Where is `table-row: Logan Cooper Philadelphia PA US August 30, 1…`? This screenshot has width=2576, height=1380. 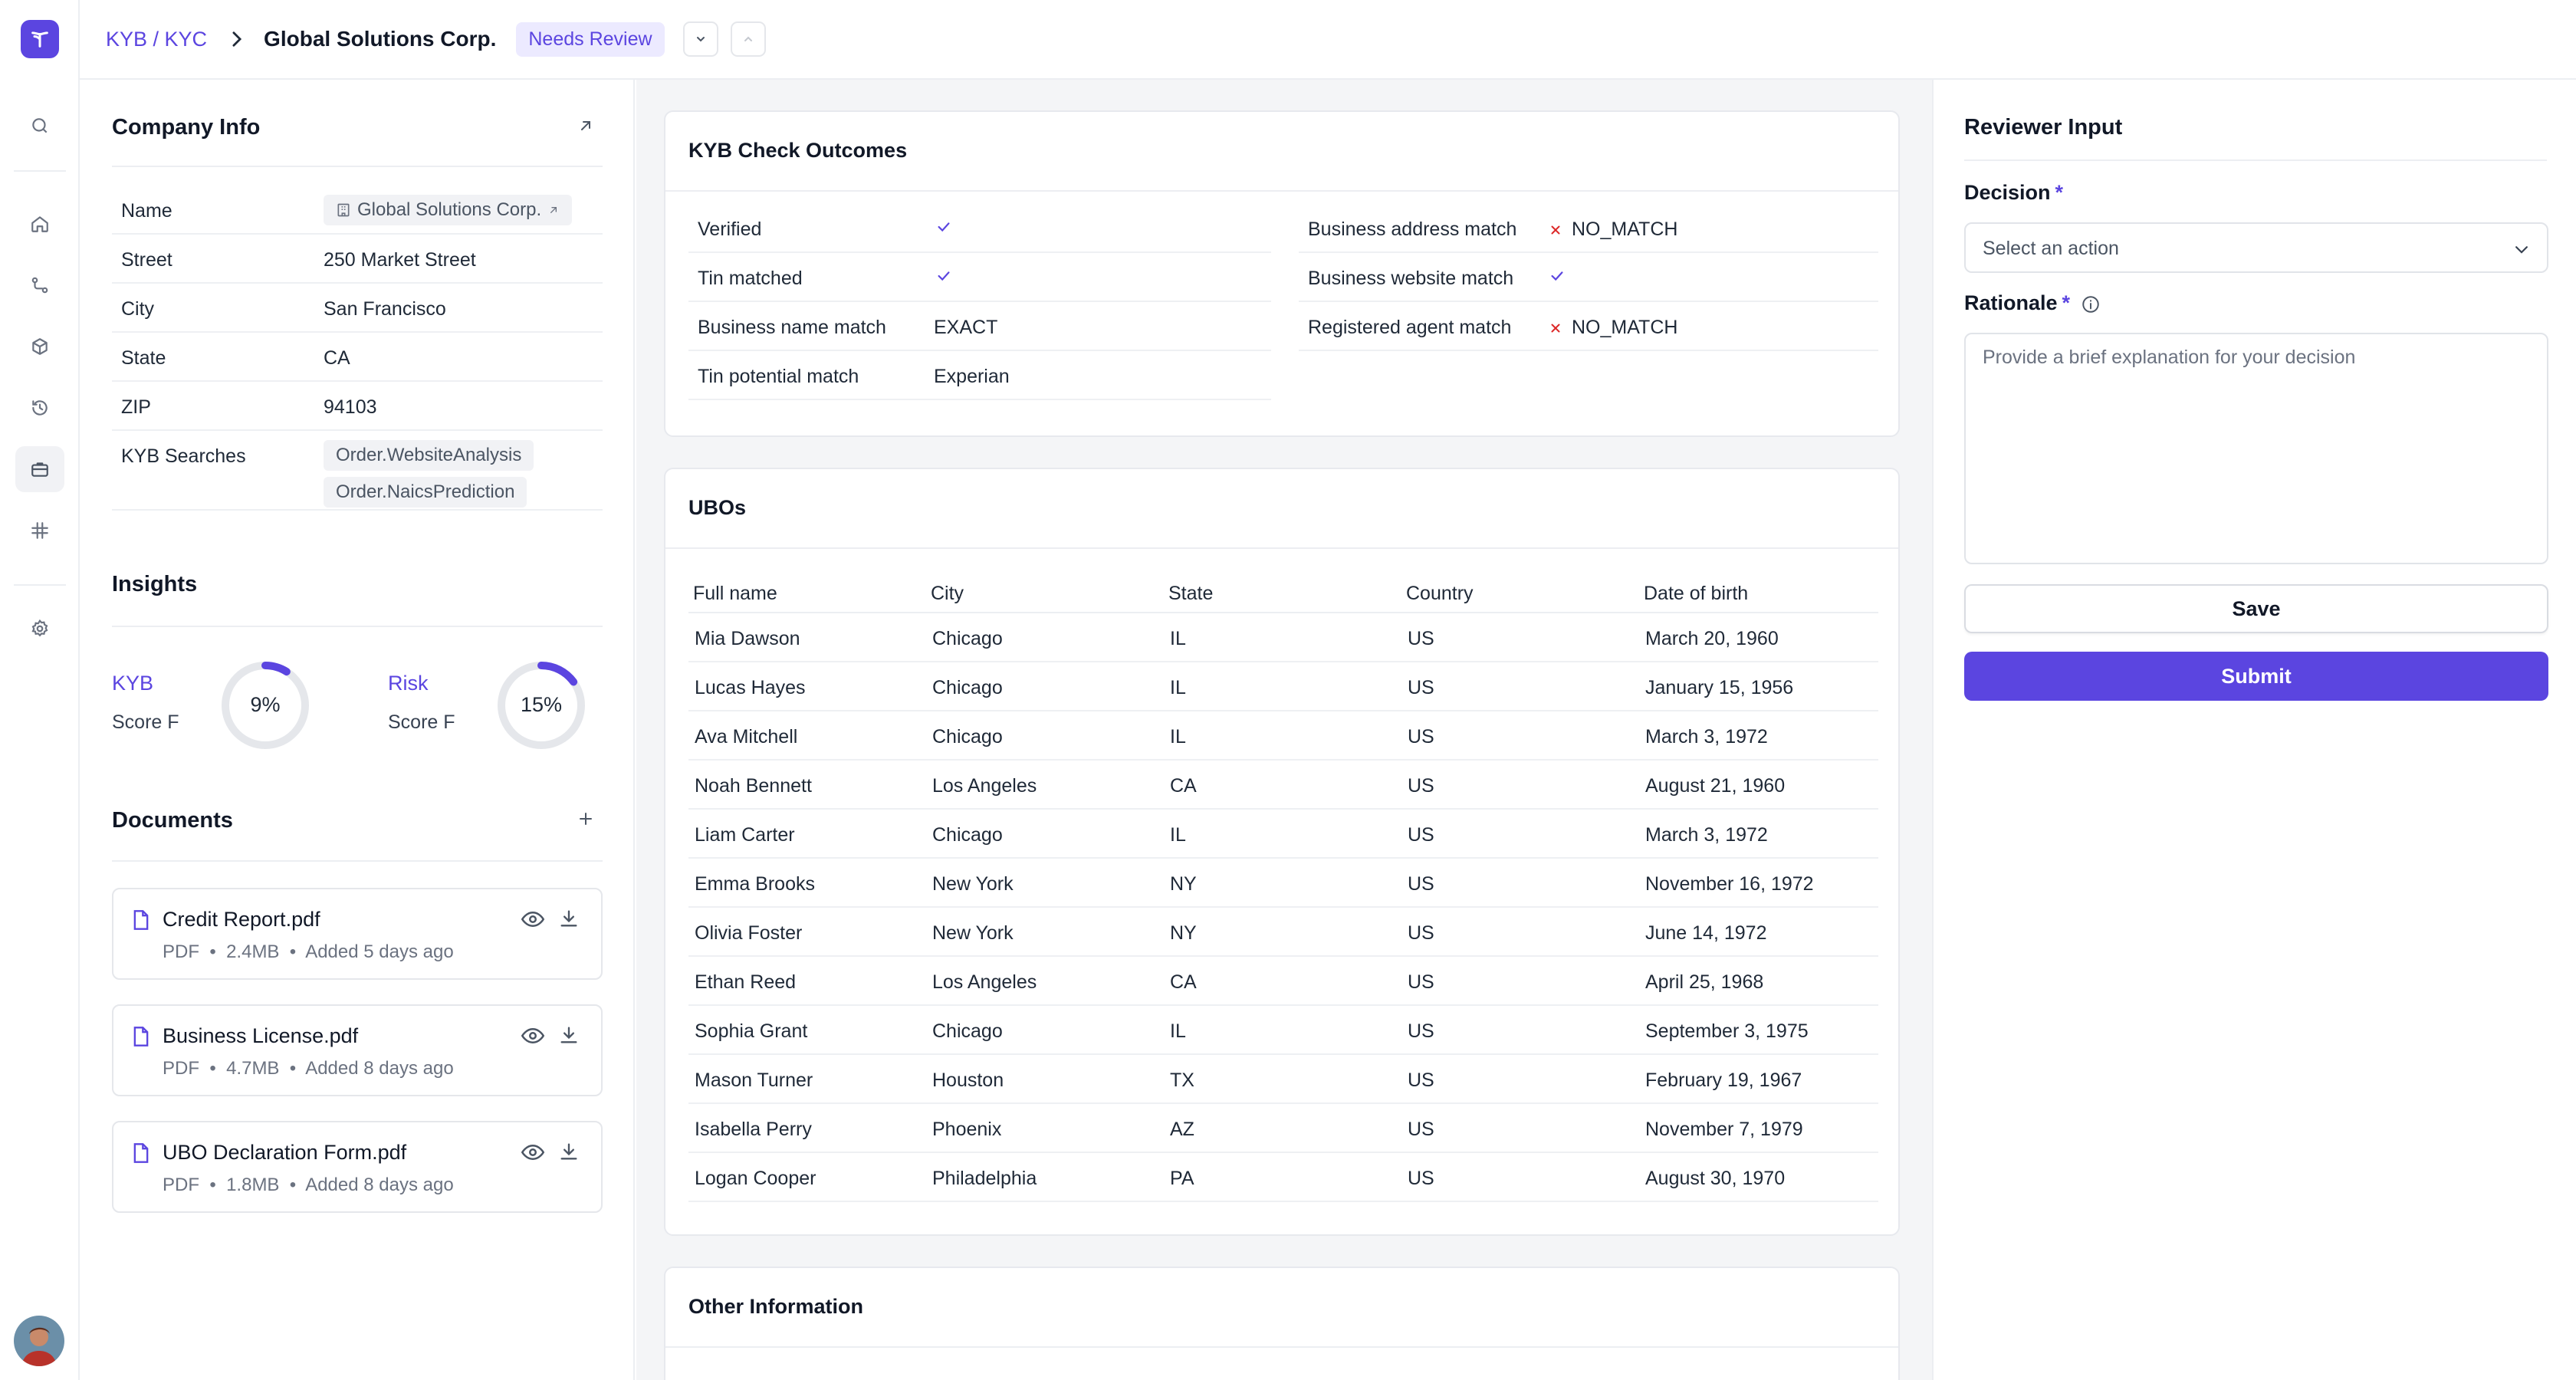 table-row: Logan Cooper Philadelphia PA US August 30, 1… is located at coordinates (1283, 1177).